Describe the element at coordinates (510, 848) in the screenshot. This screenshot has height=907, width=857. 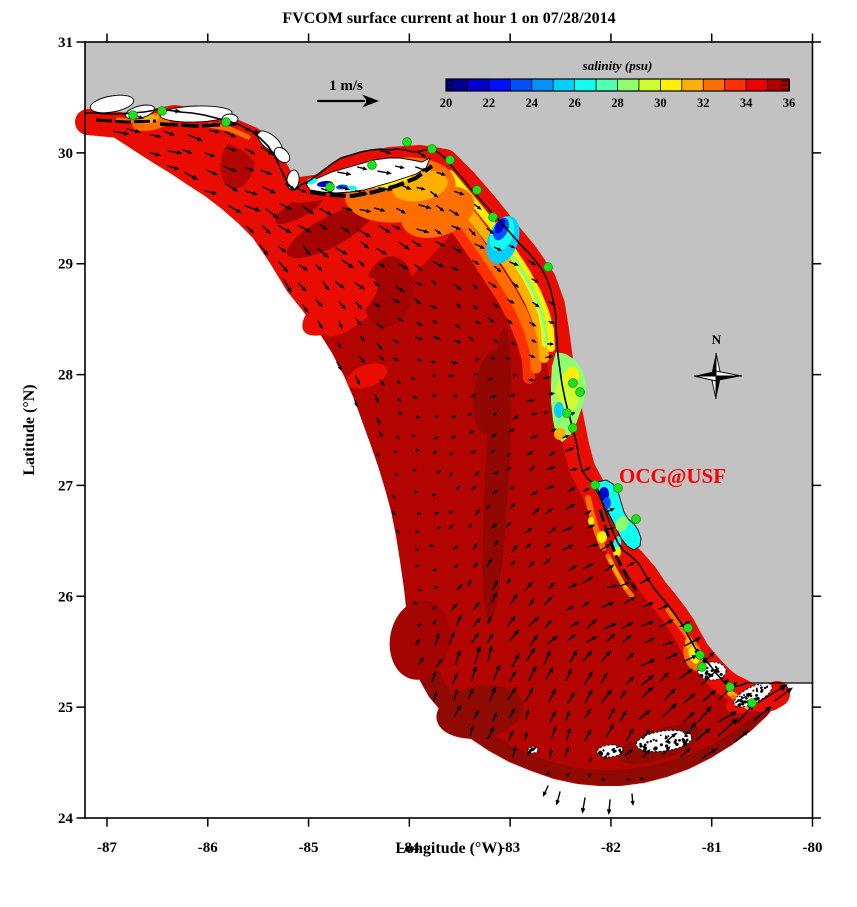
I see `x-tick-label: -83` at that location.